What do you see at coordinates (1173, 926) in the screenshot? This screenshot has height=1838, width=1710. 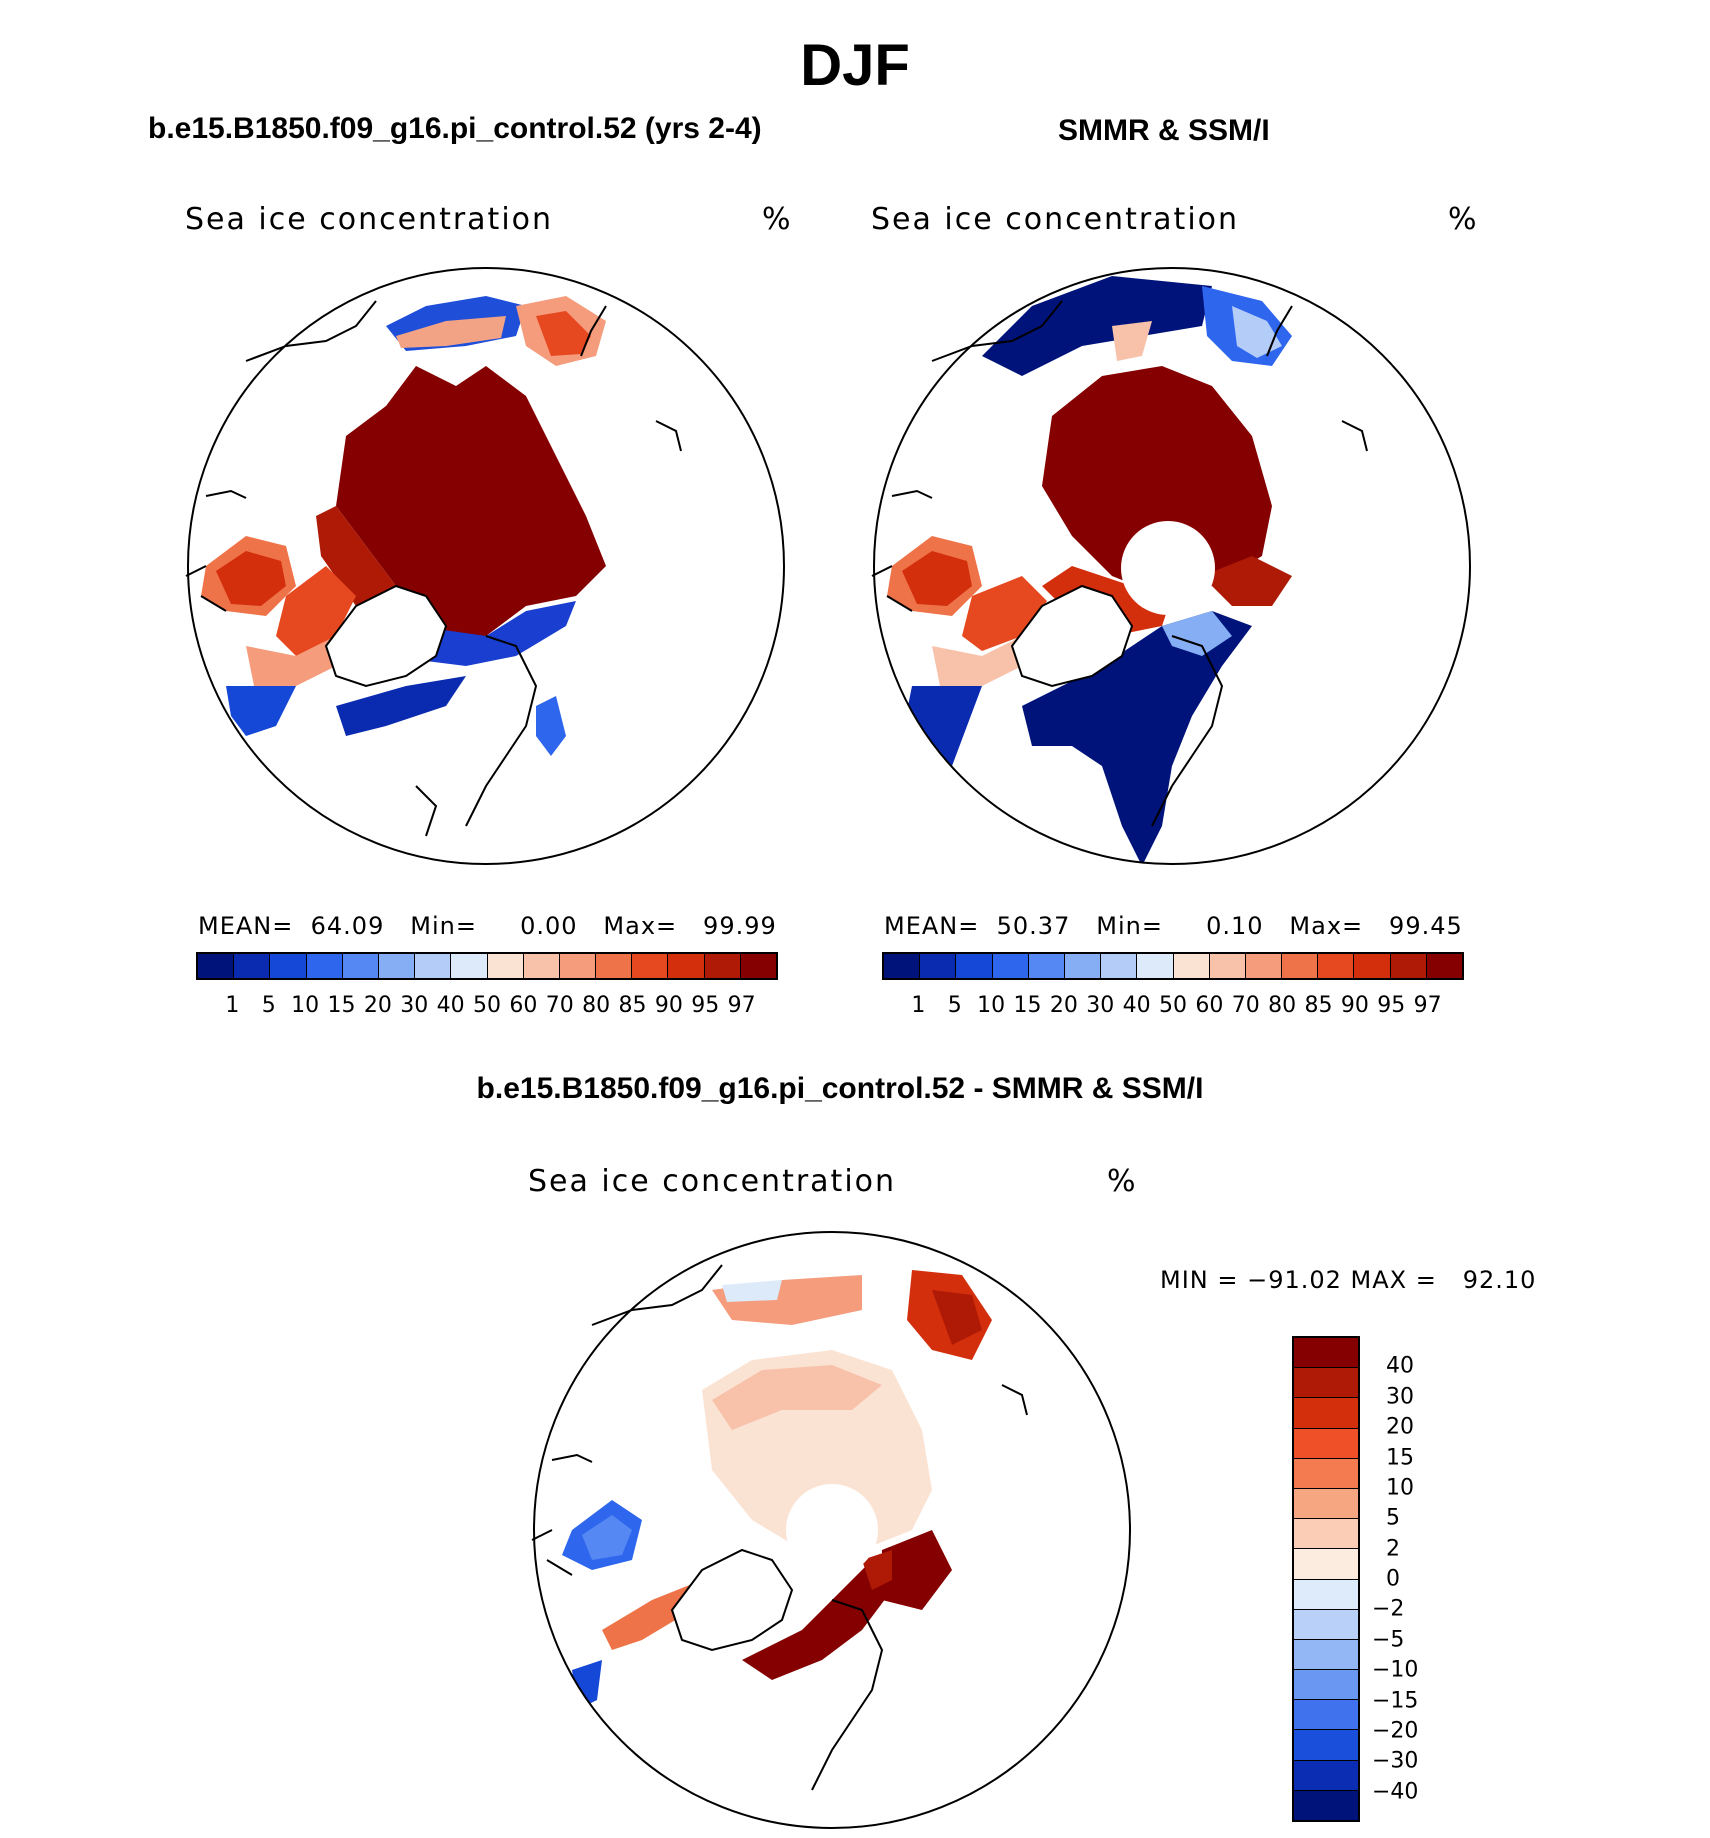 I see `obs-stats: MEAN= 50.37 Min= 0.10 Max= 99.45` at bounding box center [1173, 926].